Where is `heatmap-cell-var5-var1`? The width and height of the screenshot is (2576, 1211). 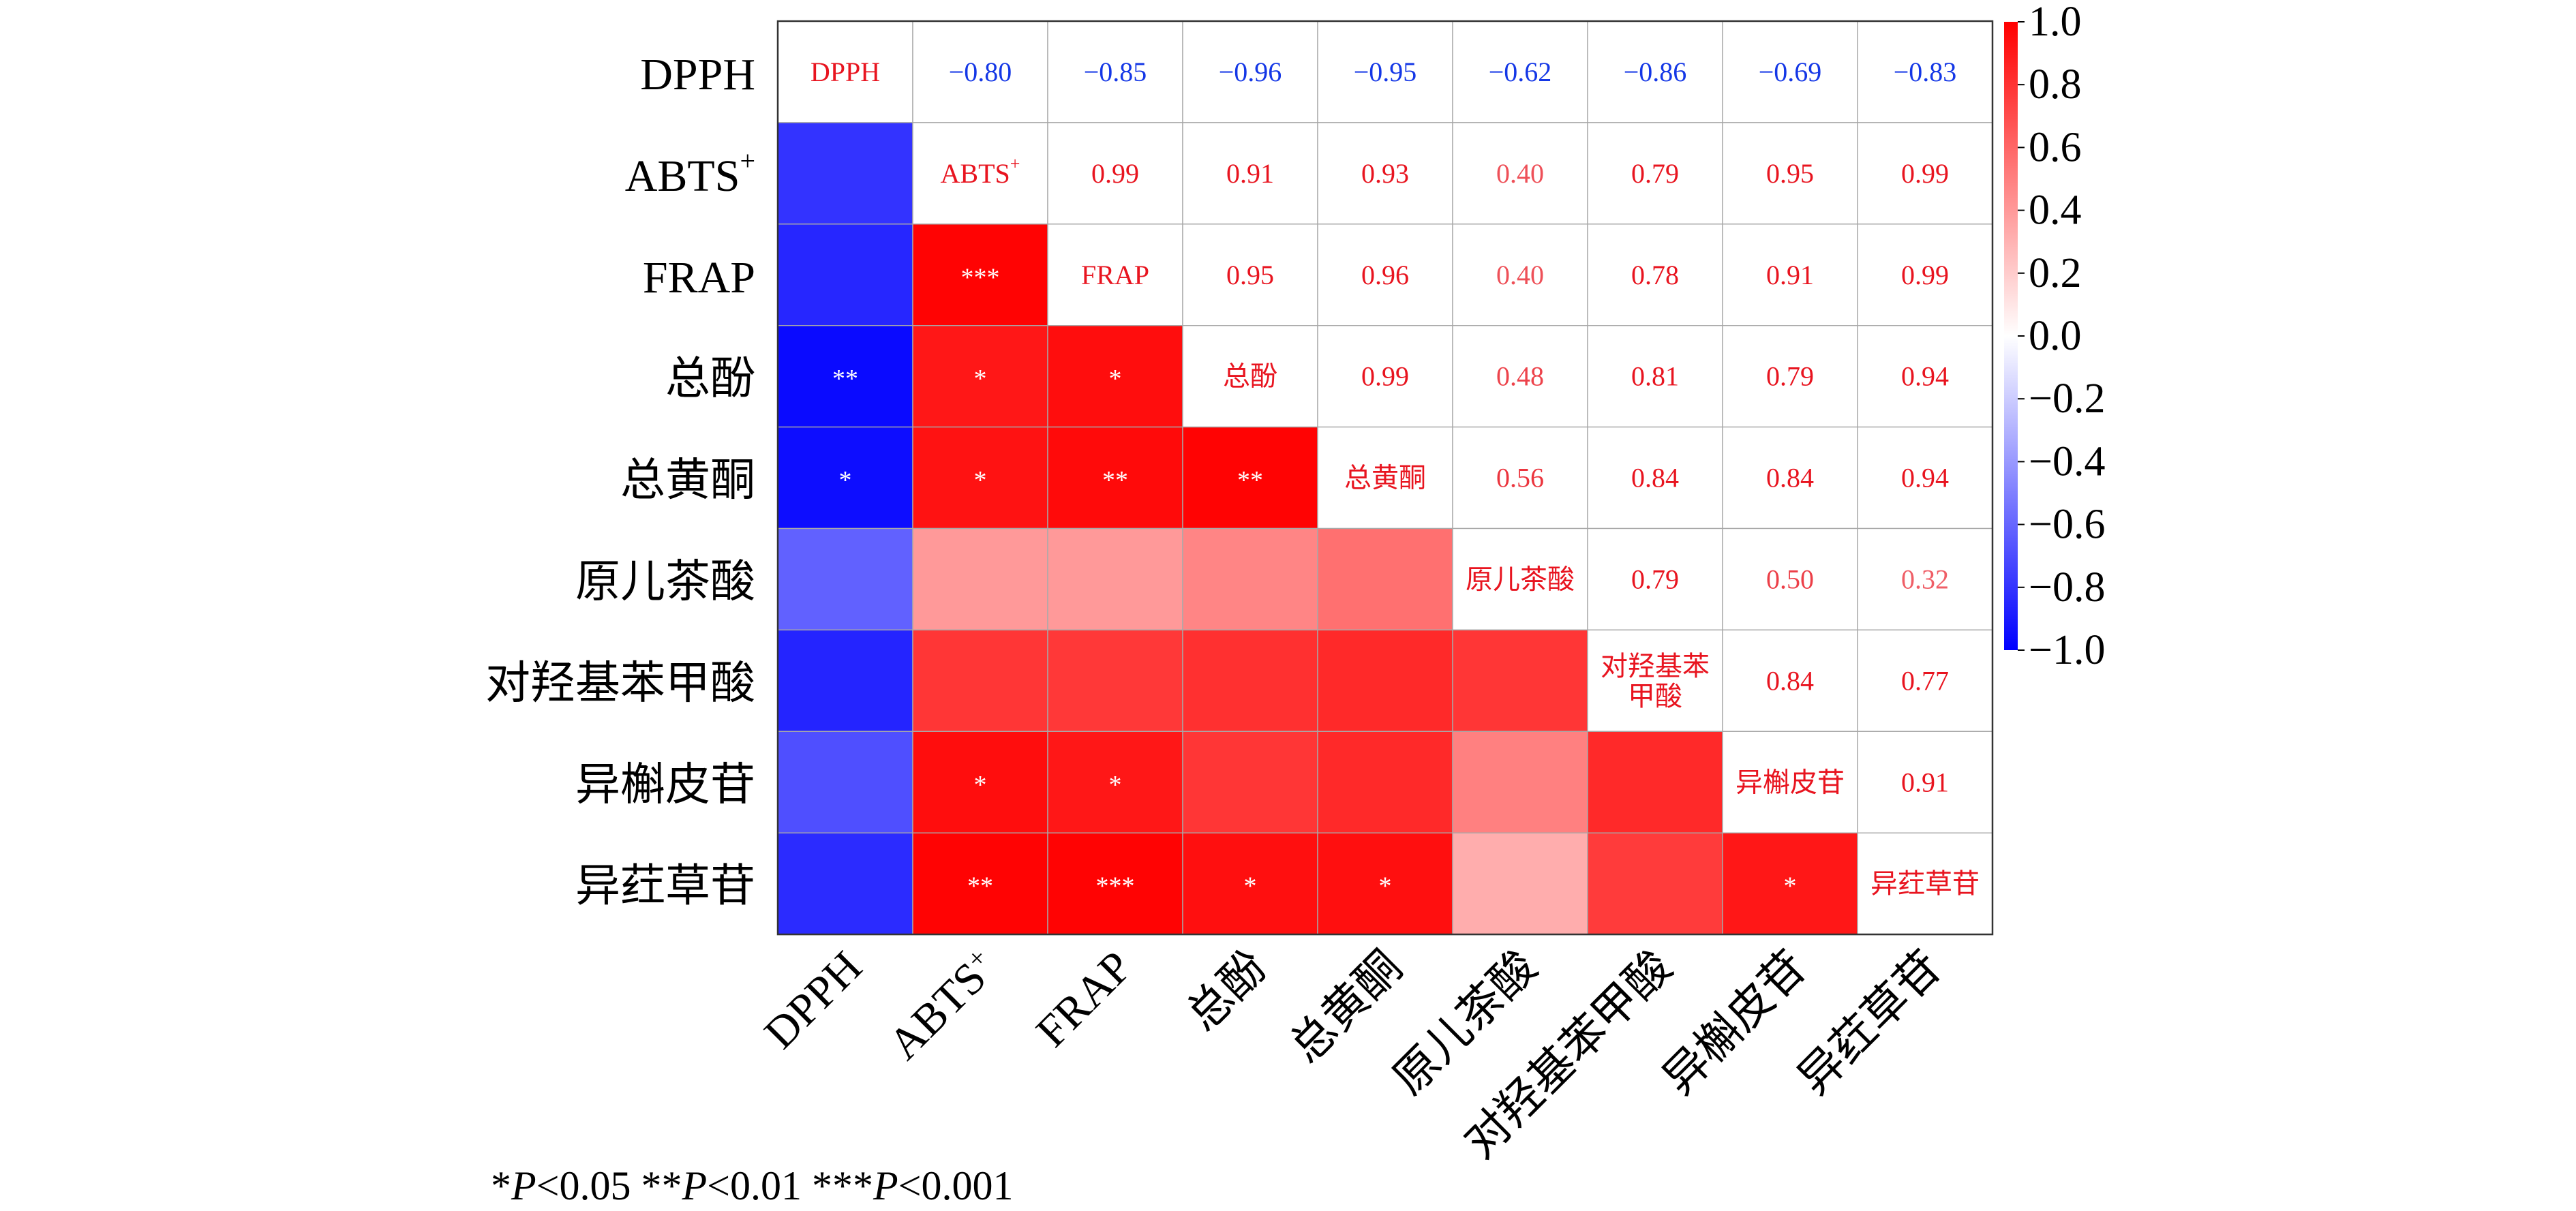
heatmap-cell-var5-var1 is located at coordinates (845, 478).